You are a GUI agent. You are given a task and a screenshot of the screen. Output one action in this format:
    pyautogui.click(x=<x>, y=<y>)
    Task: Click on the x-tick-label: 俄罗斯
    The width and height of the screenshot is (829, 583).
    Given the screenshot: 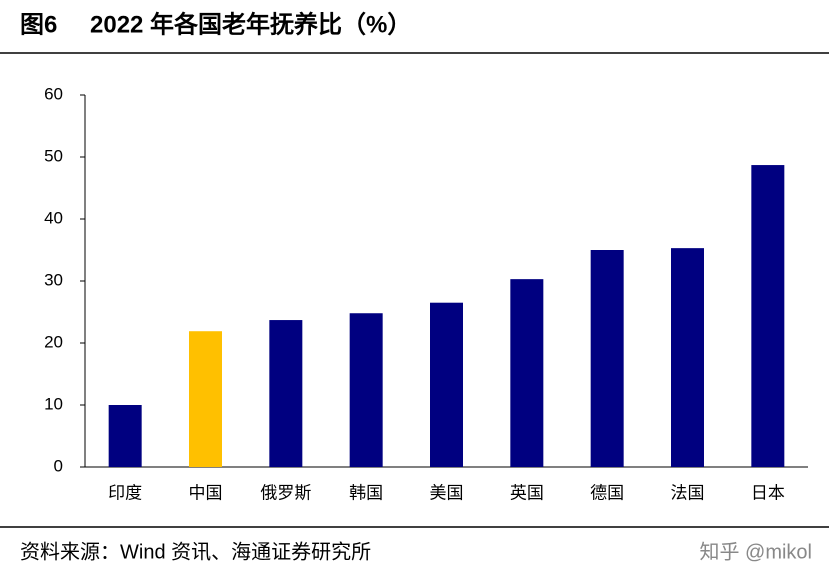 What is the action you would take?
    pyautogui.click(x=285, y=492)
    